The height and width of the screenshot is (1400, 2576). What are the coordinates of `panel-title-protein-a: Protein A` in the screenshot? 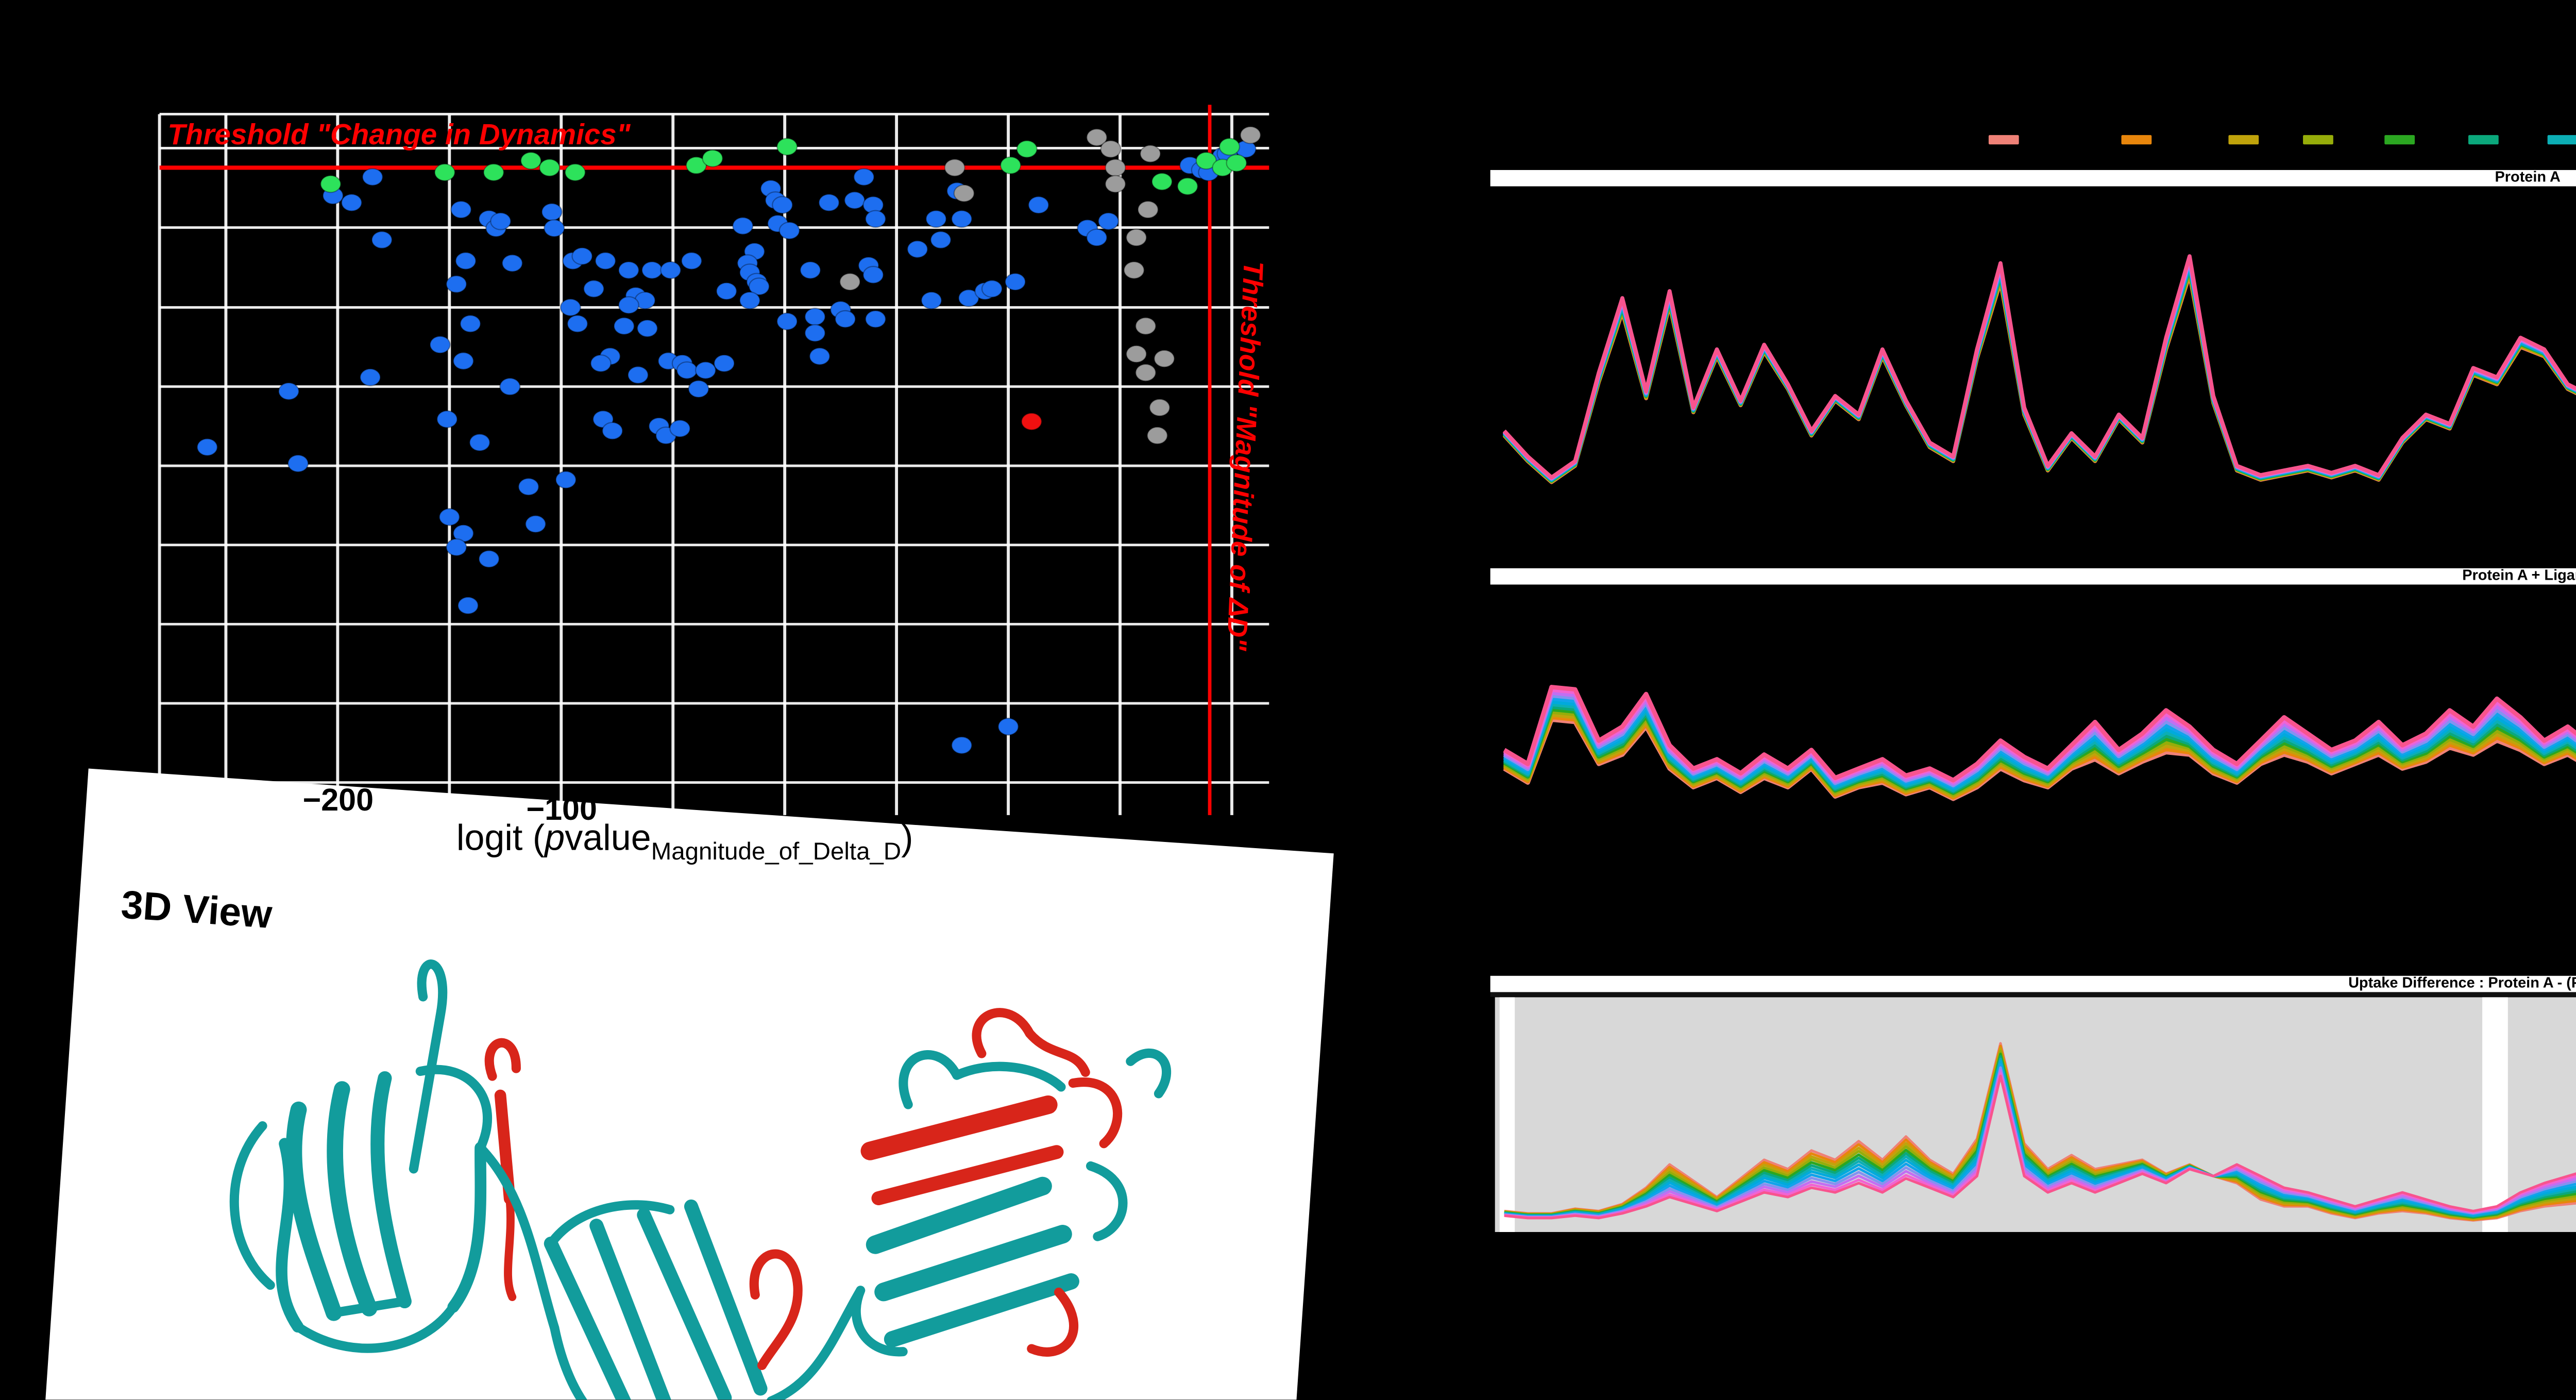 It's located at (2033, 178).